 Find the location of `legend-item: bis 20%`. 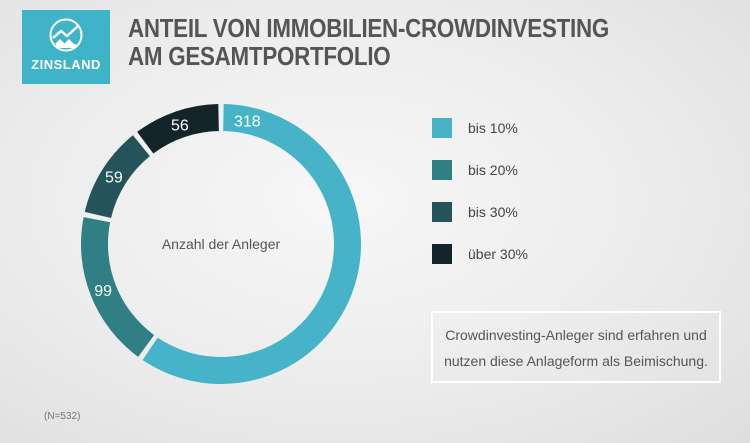

legend-item: bis 20% is located at coordinates (480, 170).